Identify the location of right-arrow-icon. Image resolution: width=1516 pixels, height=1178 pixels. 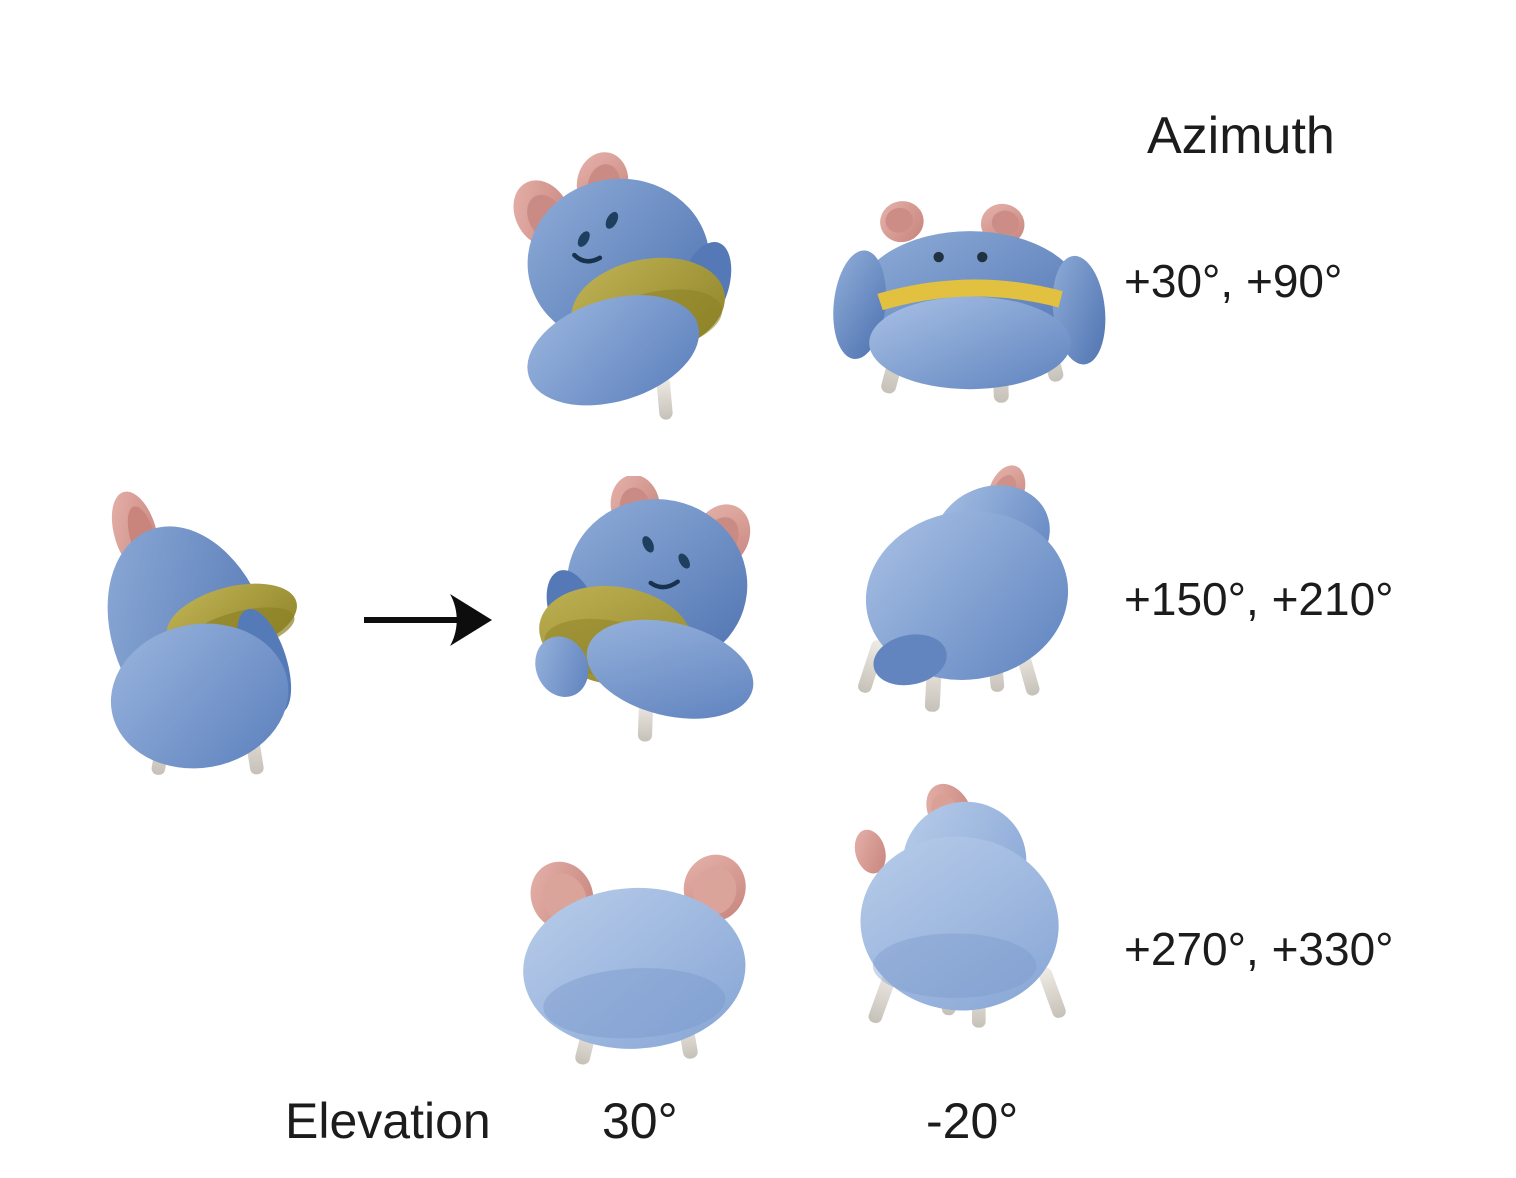
(428, 620).